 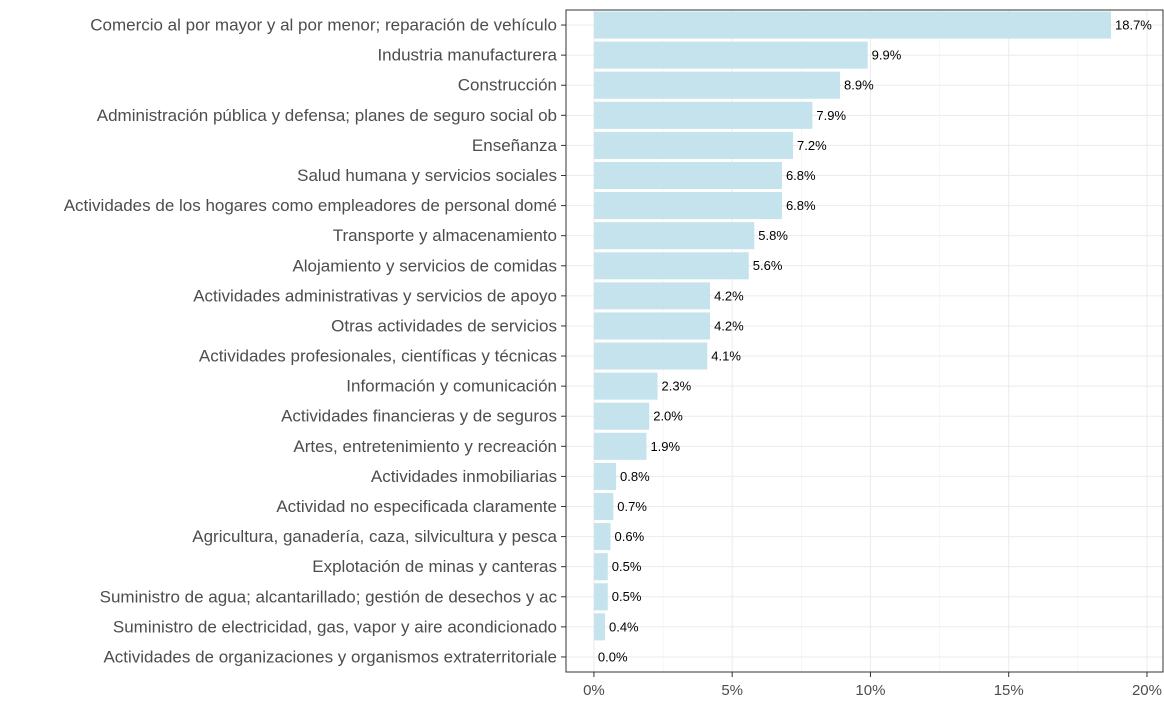 What do you see at coordinates (768, 265) in the screenshot?
I see `value-label: 5.6%` at bounding box center [768, 265].